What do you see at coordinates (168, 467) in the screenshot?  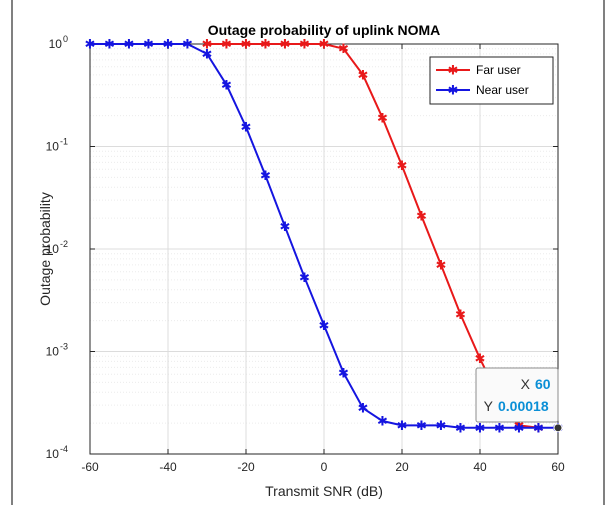 I see `x-tick-label: -40` at bounding box center [168, 467].